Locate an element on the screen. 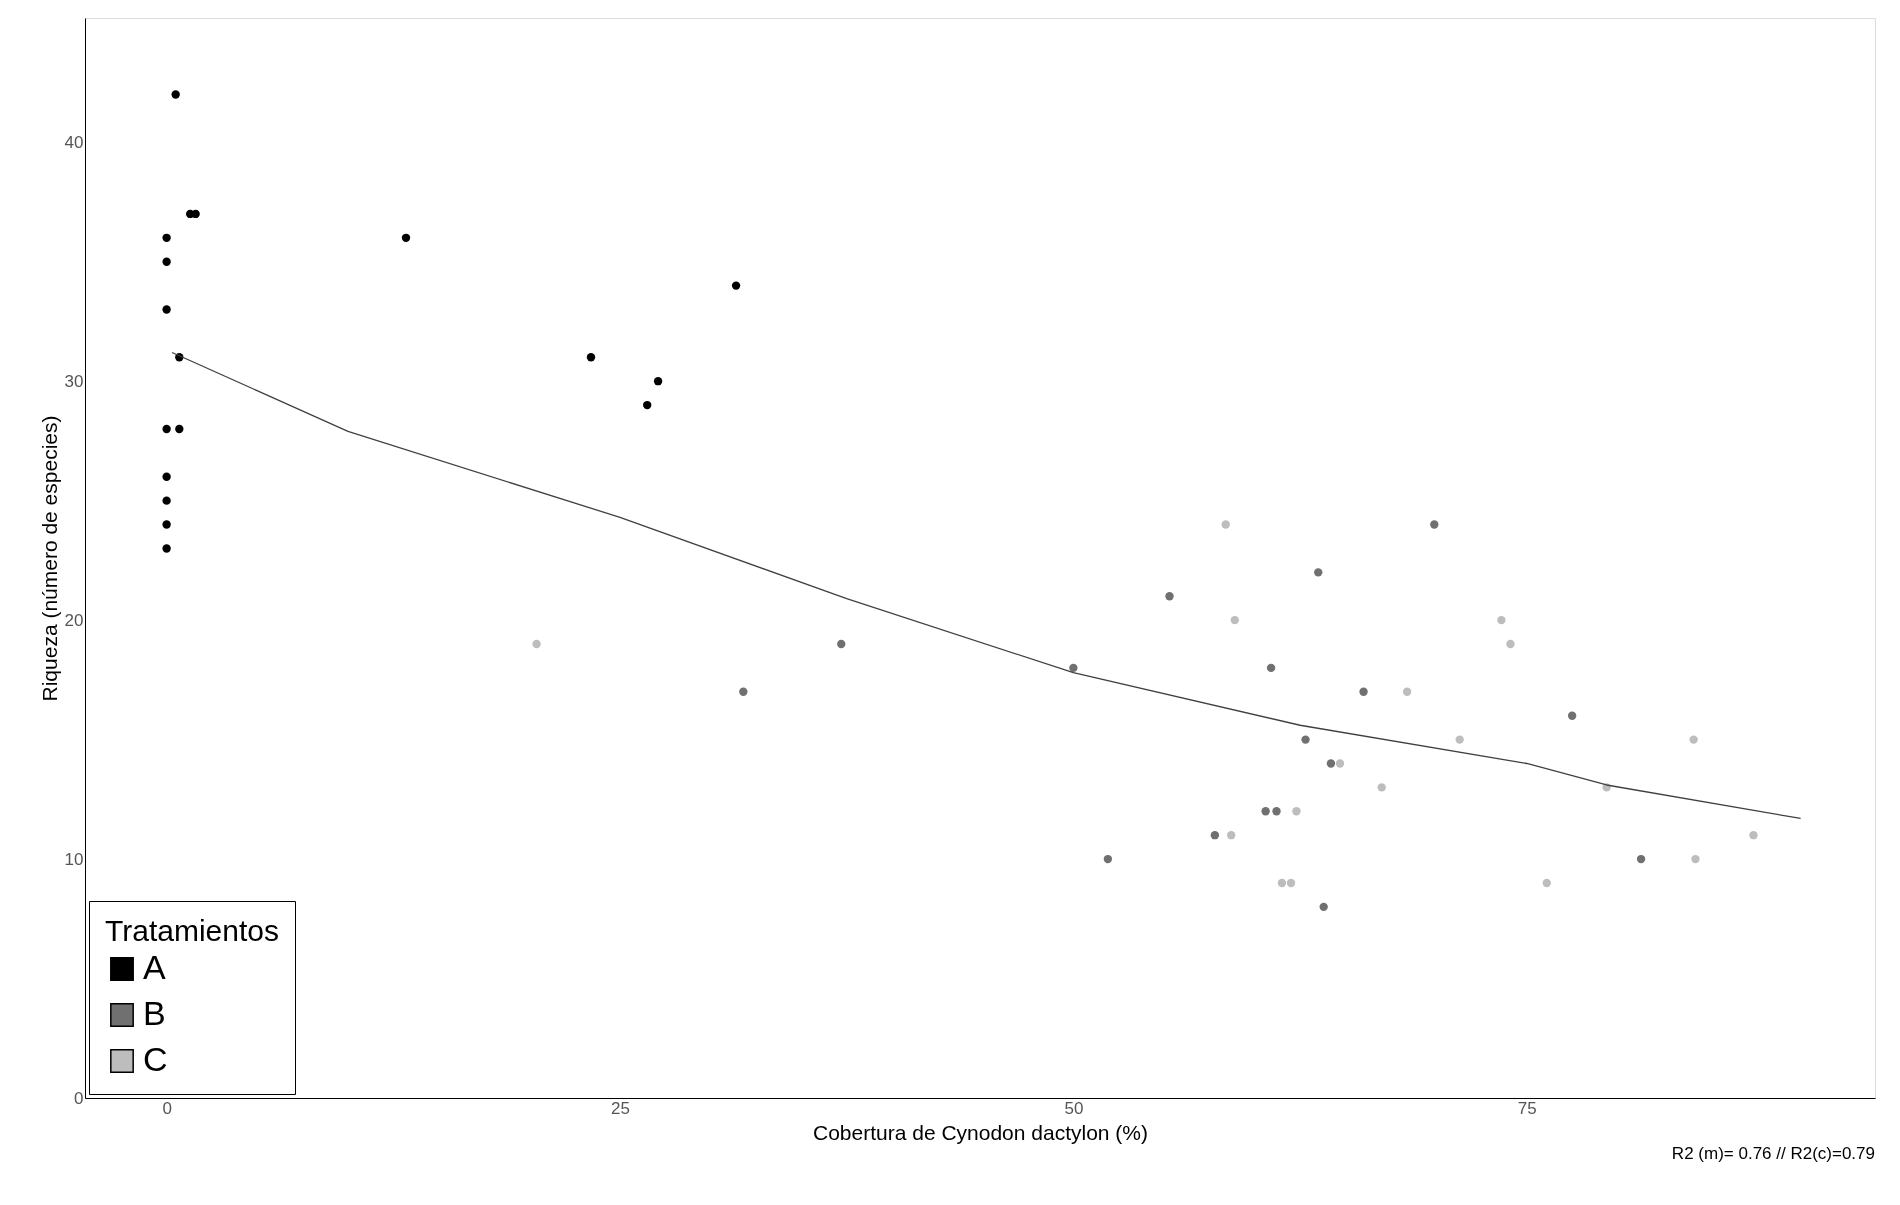  y-tick-label: 30 is located at coordinates (74, 381).